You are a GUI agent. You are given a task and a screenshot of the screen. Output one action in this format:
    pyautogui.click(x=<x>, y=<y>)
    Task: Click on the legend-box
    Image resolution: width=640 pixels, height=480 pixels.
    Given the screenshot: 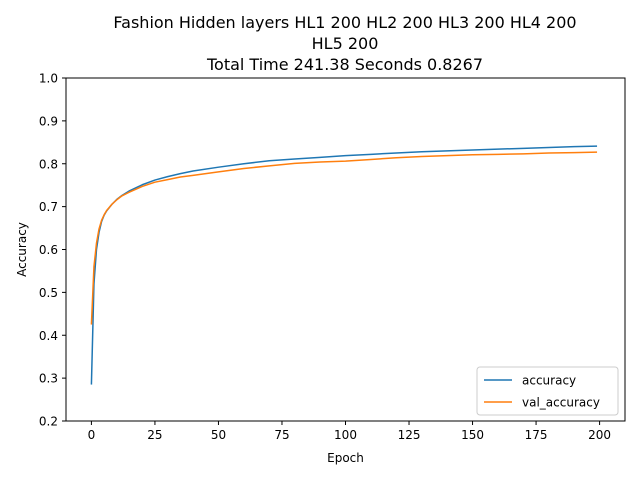 What is the action you would take?
    pyautogui.click(x=547, y=391)
    